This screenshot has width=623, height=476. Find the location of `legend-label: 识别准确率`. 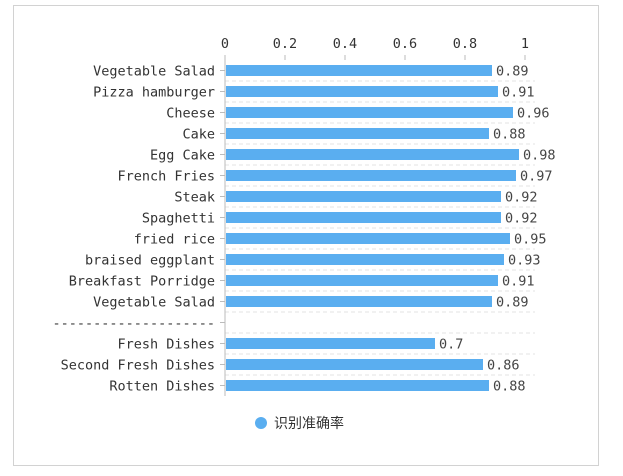

legend-label: 识别准确率 is located at coordinates (309, 423).